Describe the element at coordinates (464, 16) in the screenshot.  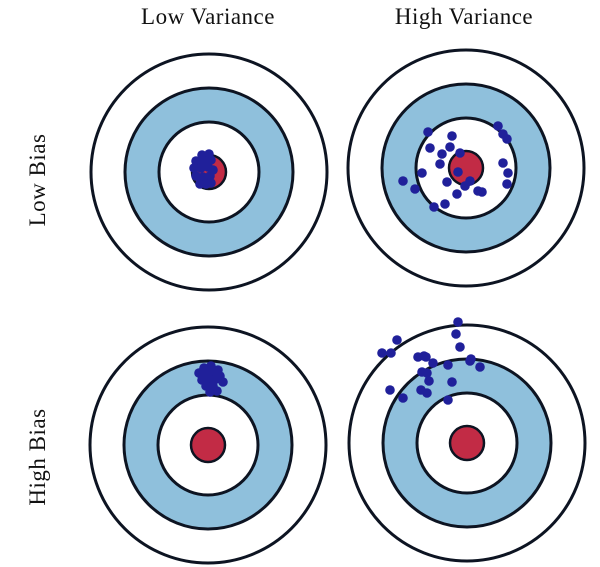
I see `column-header-high-variance: High Variance` at that location.